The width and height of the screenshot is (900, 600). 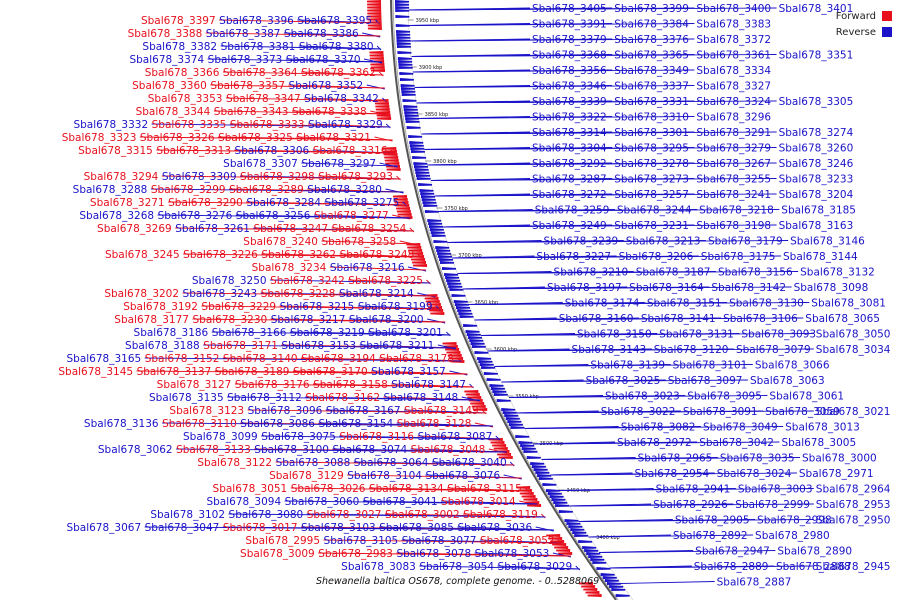 What do you see at coordinates (760, 319) in the screenshot?
I see `gene-label-sbal678-3106: Sbal678_3106` at bounding box center [760, 319].